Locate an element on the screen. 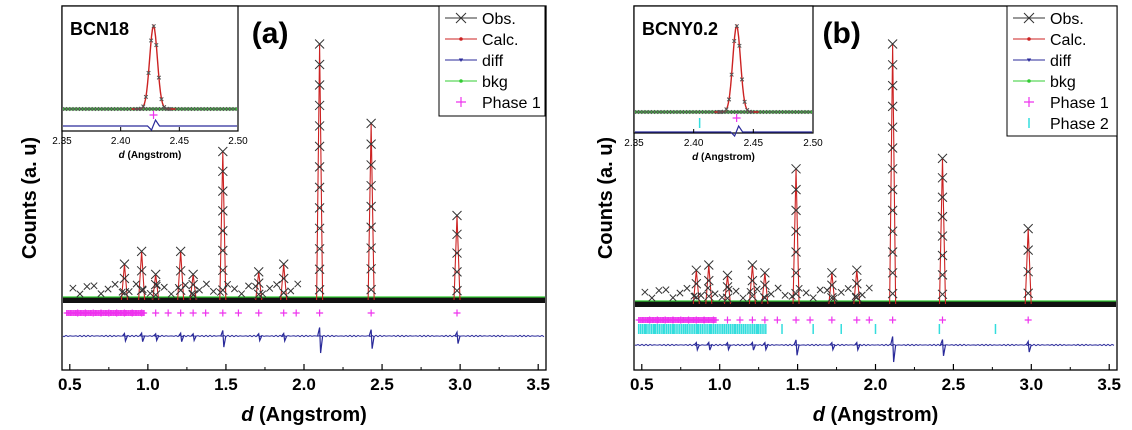  x-axis-label-symbol: d is located at coordinates (819, 415).